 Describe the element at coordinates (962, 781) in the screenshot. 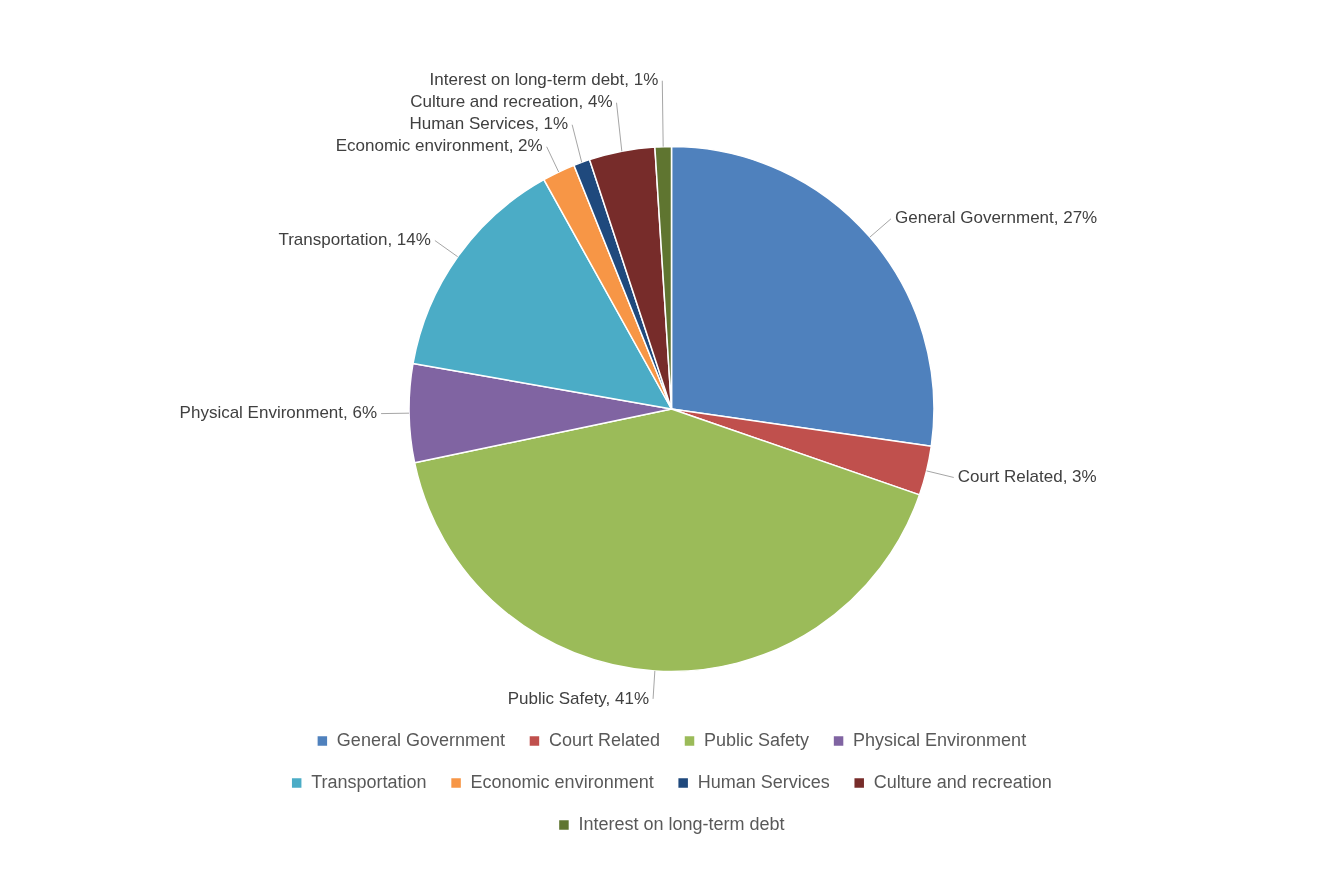

I see `legend-label: Culture and recreation` at that location.